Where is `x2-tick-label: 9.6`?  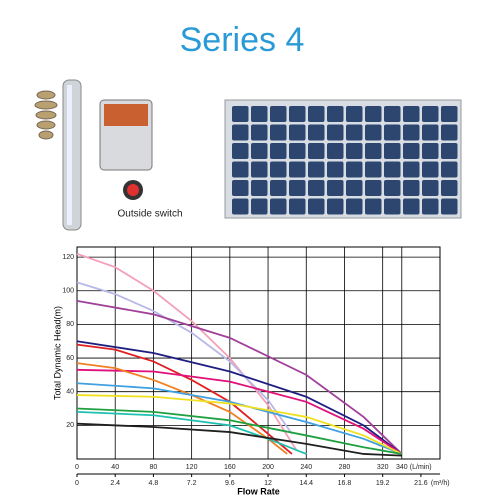 x2-tick-label: 9.6 is located at coordinates (230, 483).